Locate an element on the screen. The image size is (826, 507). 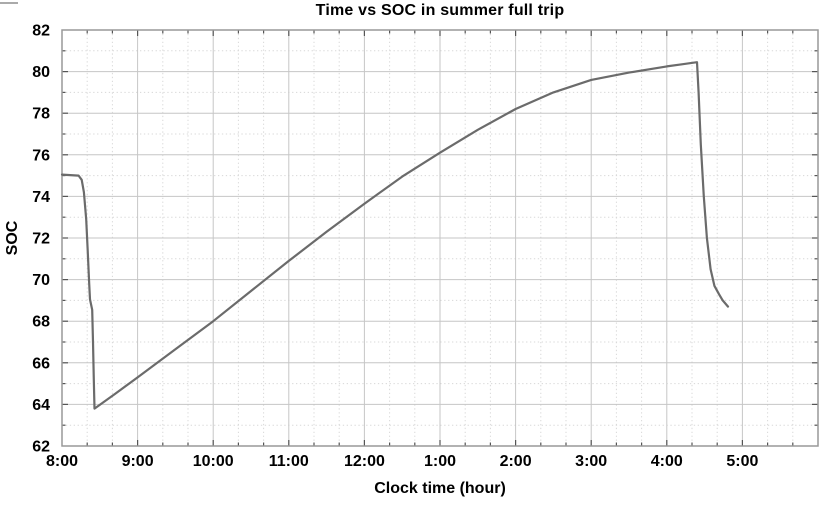
y-tick-label: 78 is located at coordinates (41, 114).